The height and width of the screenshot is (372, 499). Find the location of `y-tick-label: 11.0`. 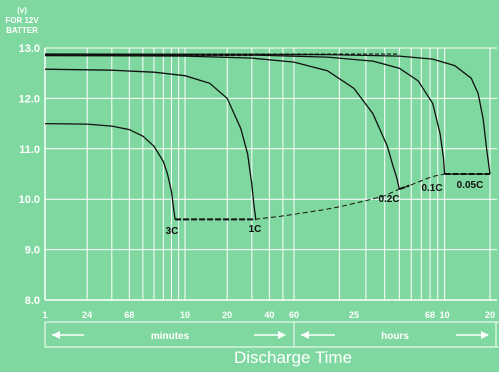

y-tick-label: 11.0 is located at coordinates (29, 150).